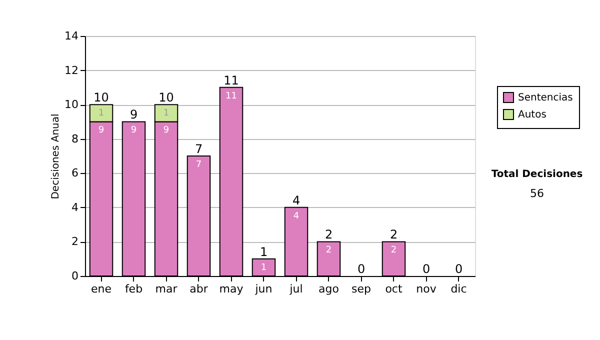 The height and width of the screenshot is (340, 600). I want to click on legend-label: Sentencias, so click(545, 98).